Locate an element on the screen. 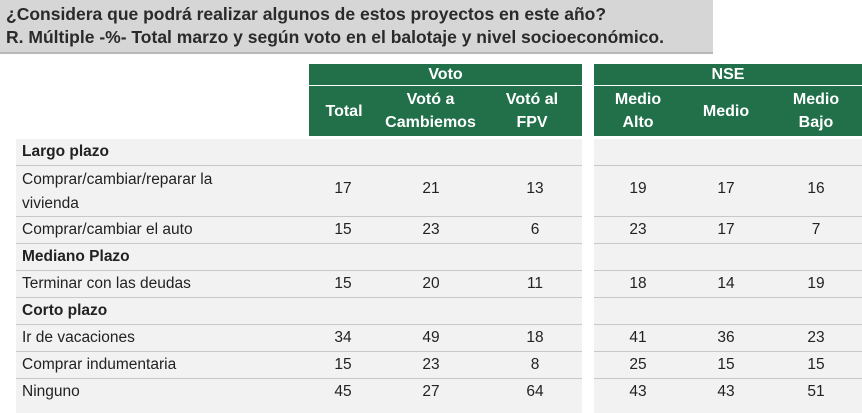  table-row: Ir de vacaciones 34 49 18 is located at coordinates (299, 338).